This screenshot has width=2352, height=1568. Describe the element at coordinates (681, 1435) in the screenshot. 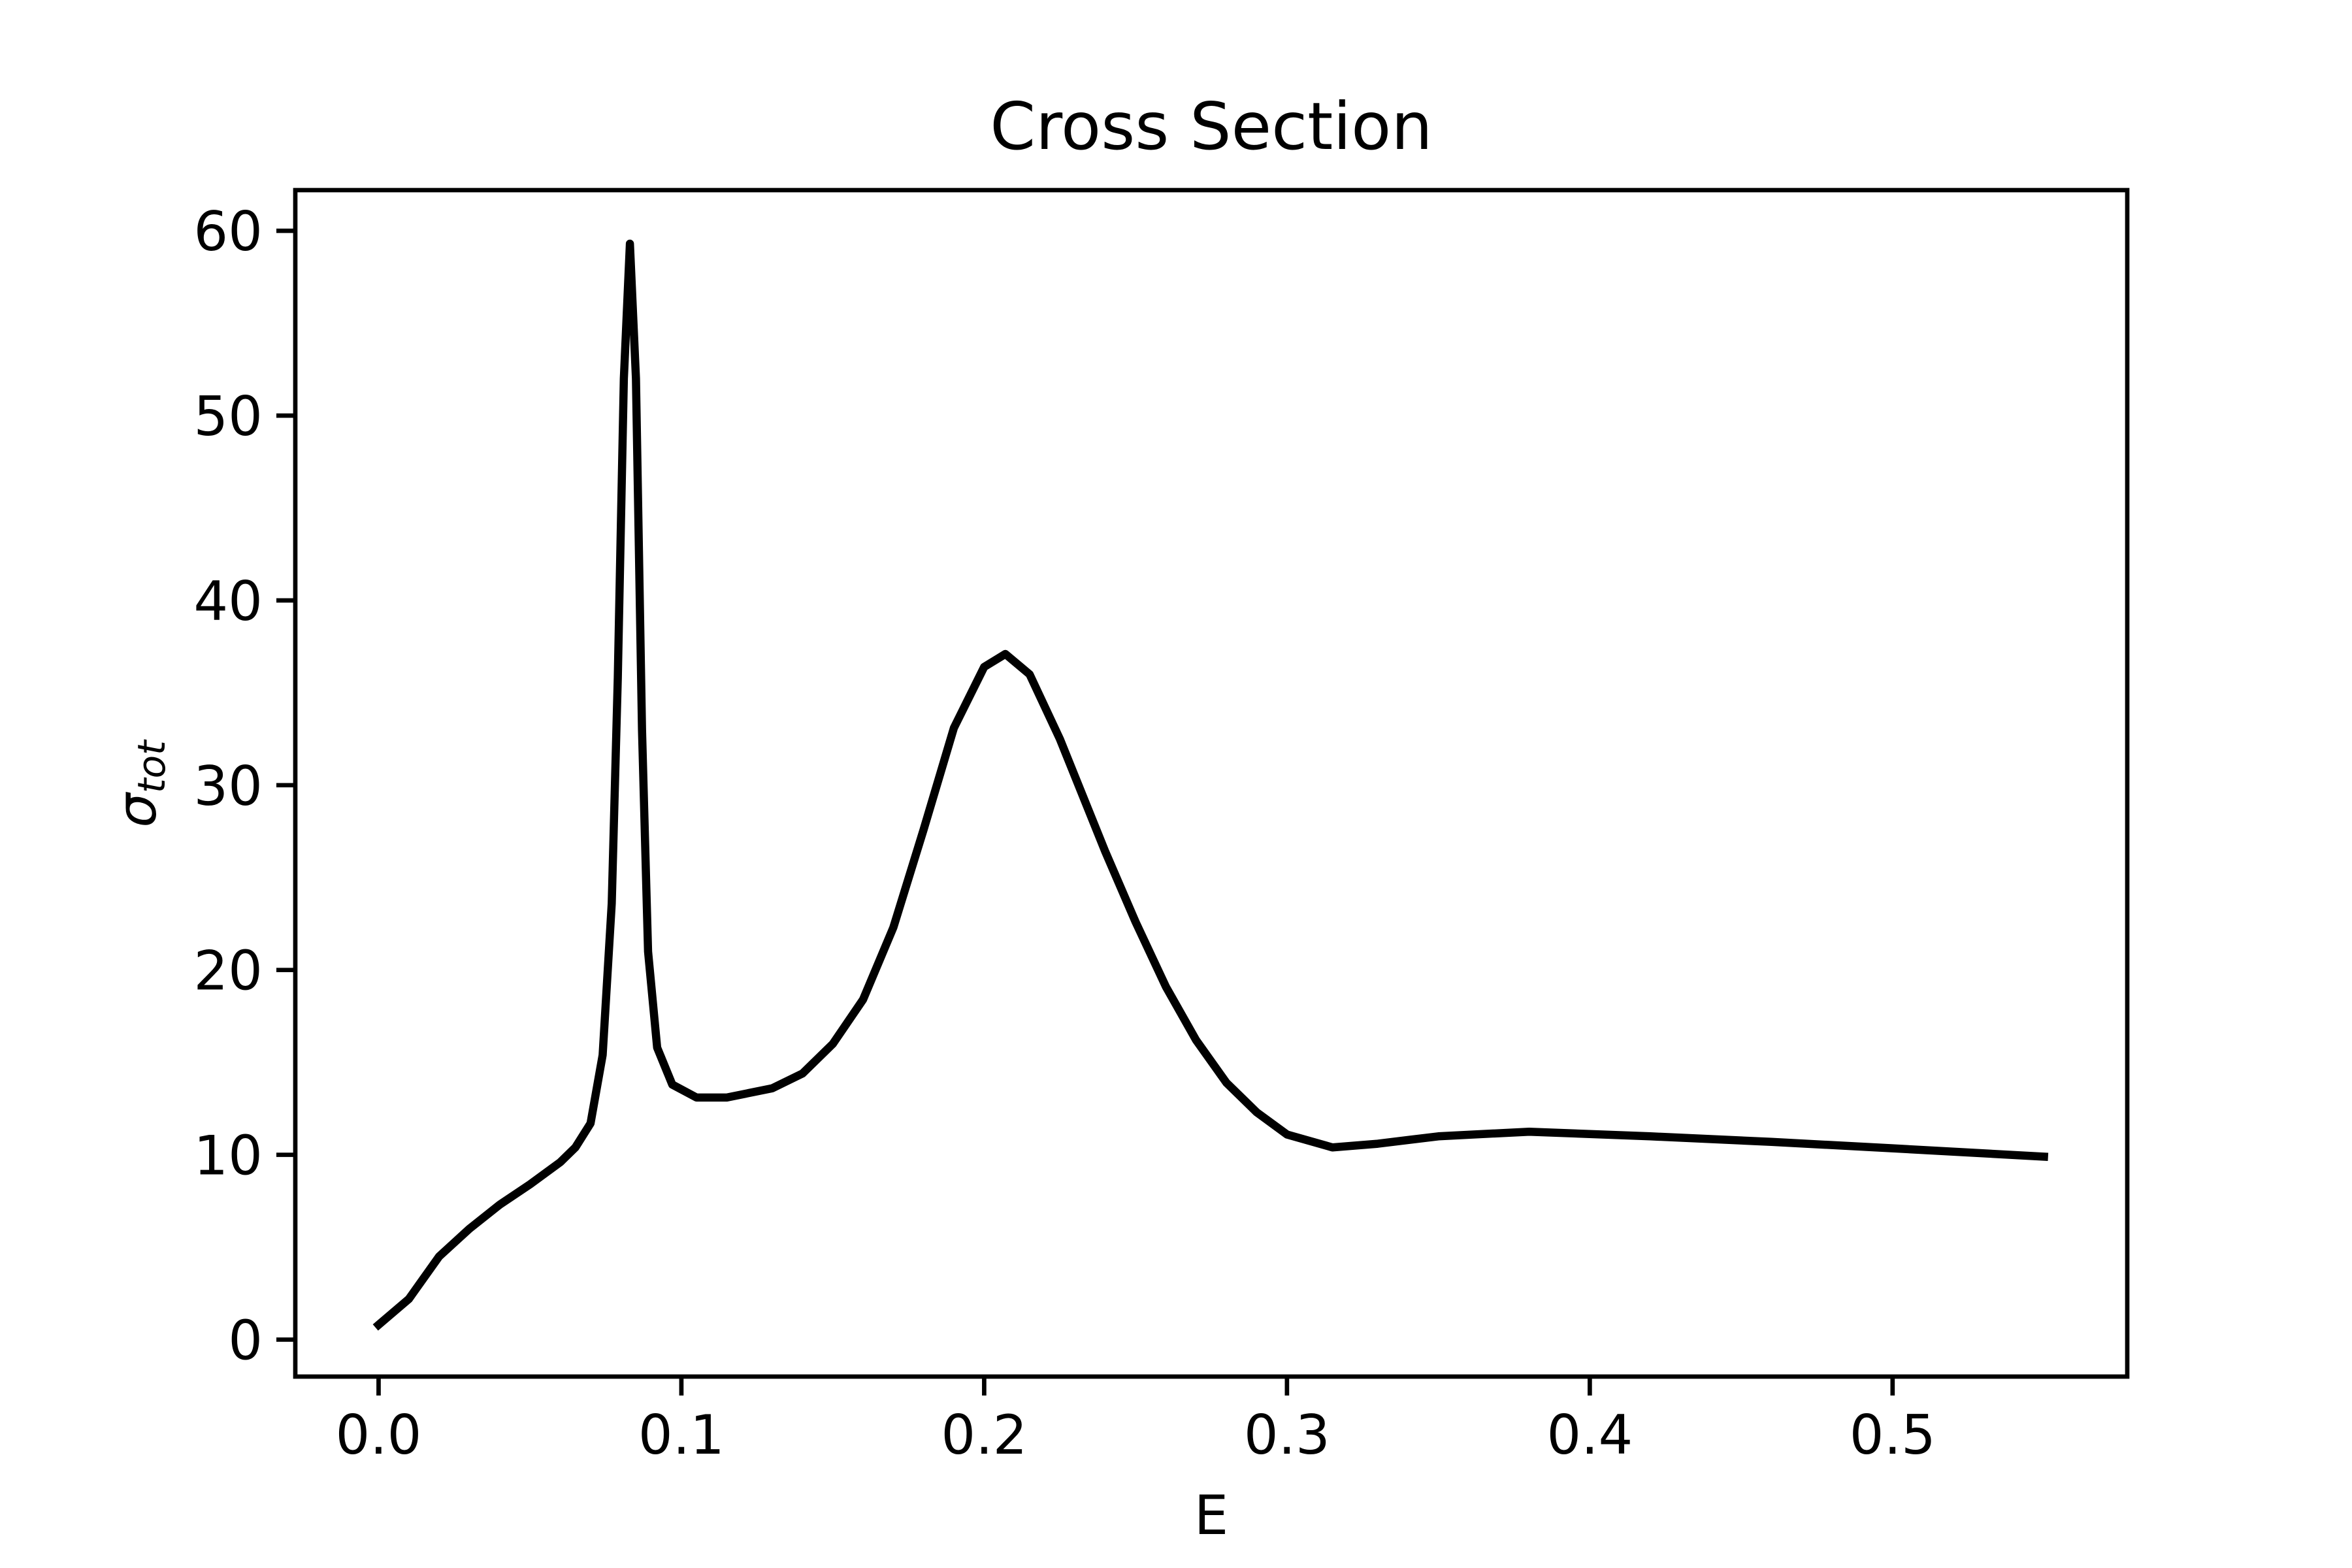

I see `x-tick-label: 0.1` at that location.